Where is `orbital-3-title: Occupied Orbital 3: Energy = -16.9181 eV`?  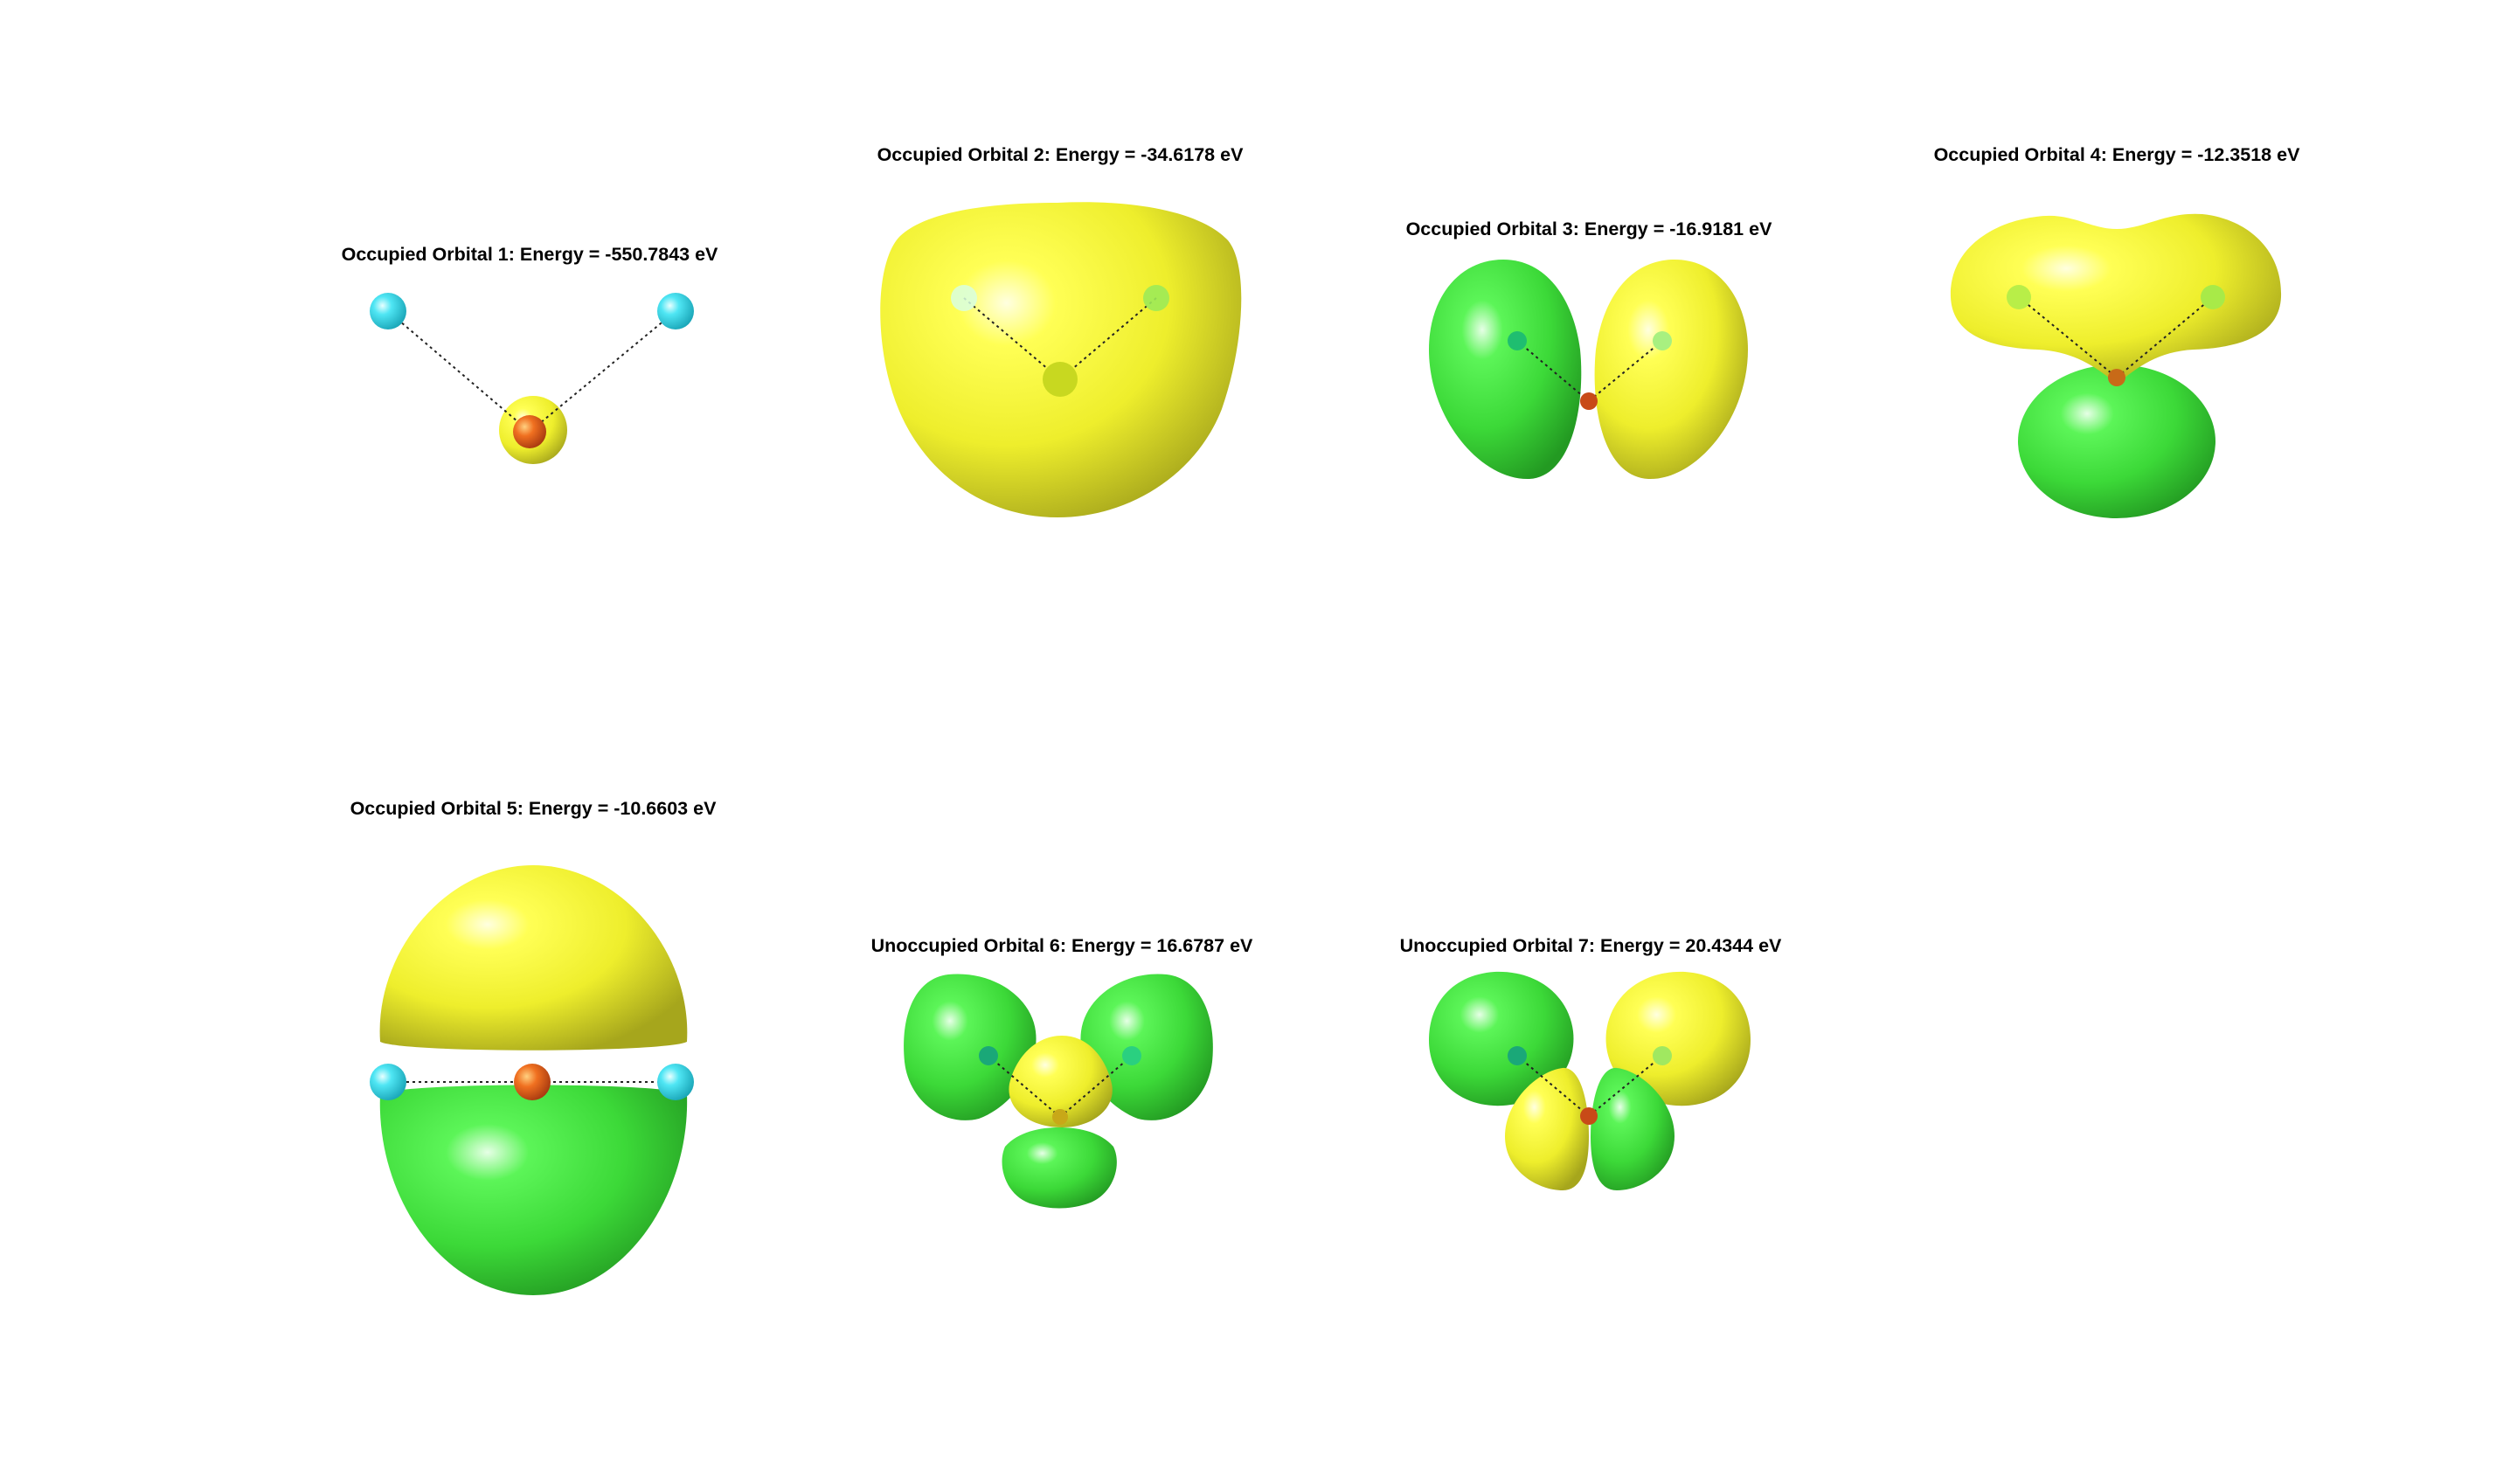 orbital-3-title: Occupied Orbital 3: Energy = -16.9181 eV is located at coordinates (1588, 229).